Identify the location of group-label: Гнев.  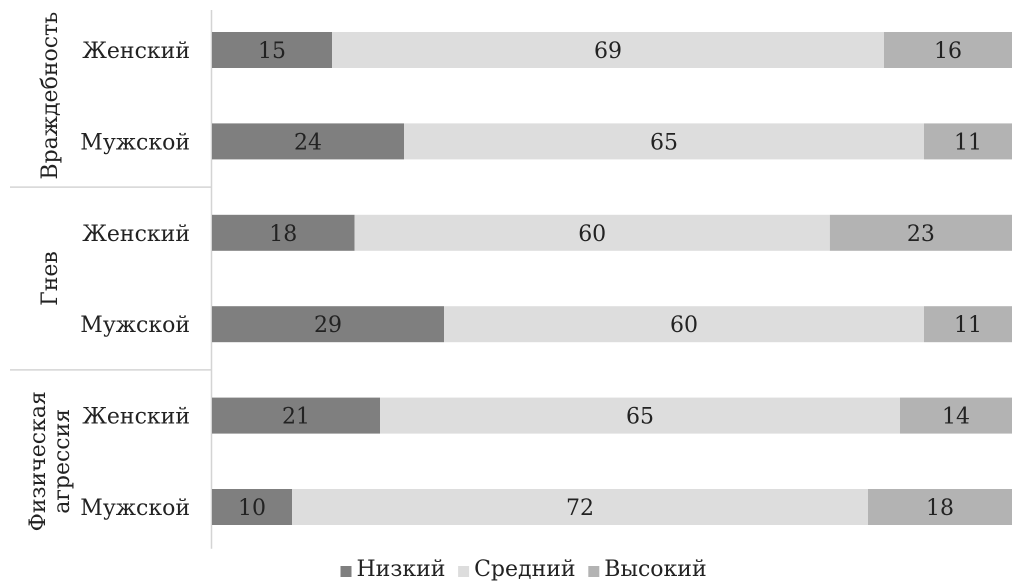
(50, 278).